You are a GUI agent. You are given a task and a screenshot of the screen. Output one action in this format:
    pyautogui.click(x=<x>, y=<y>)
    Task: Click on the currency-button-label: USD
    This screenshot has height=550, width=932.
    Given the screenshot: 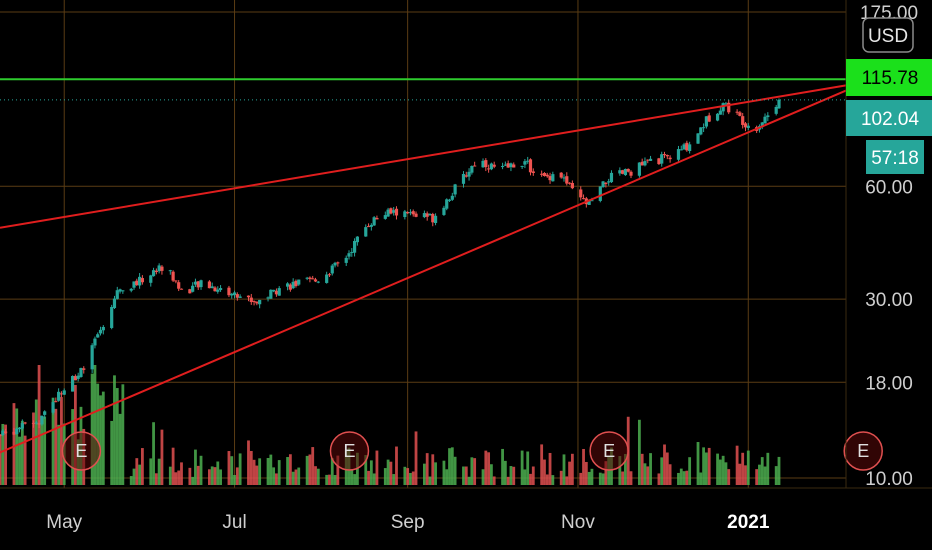 What is the action you would take?
    pyautogui.click(x=888, y=36)
    